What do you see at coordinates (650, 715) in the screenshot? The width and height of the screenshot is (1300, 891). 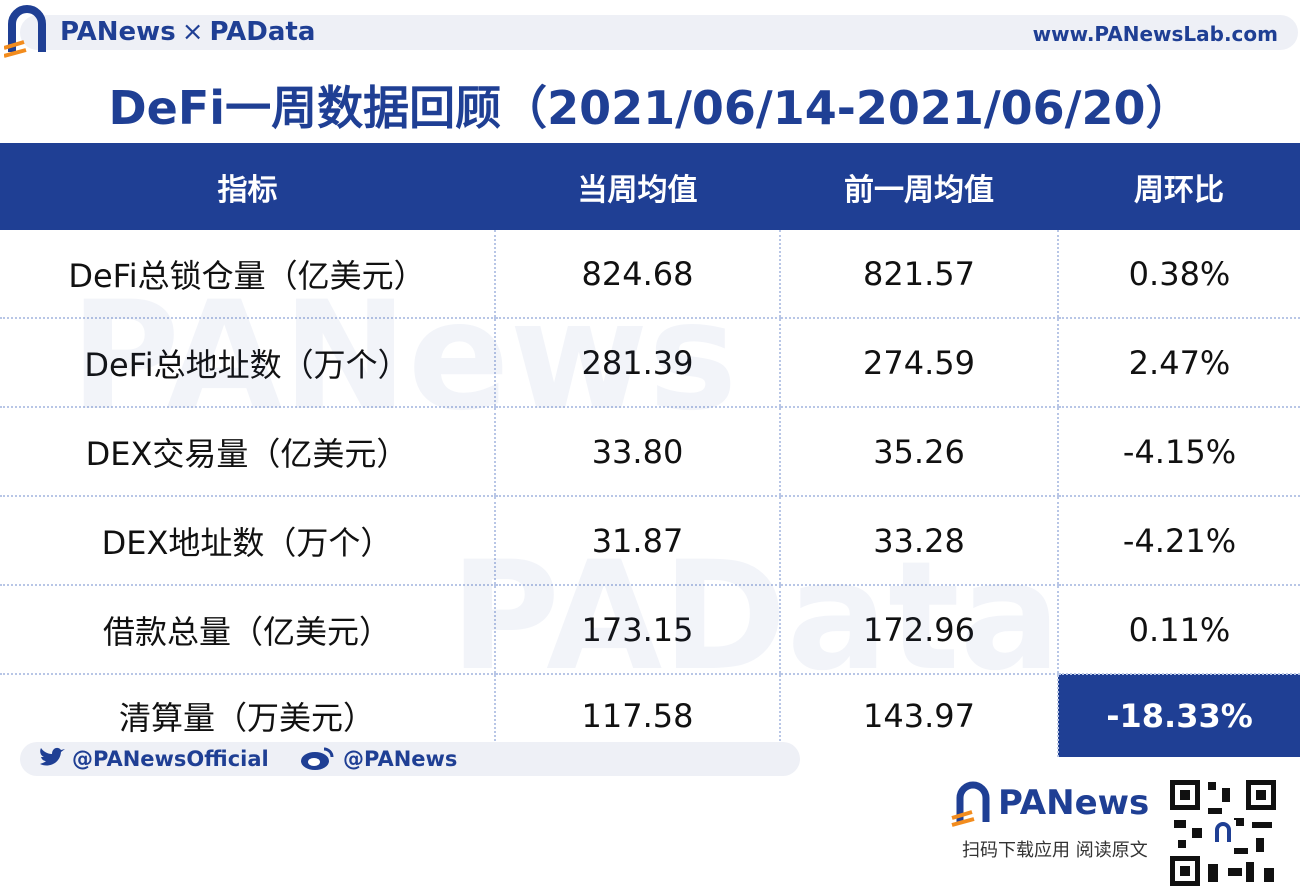 I see `table-row: 清算量（万美元） 117.58 143.97 -18.33%` at bounding box center [650, 715].